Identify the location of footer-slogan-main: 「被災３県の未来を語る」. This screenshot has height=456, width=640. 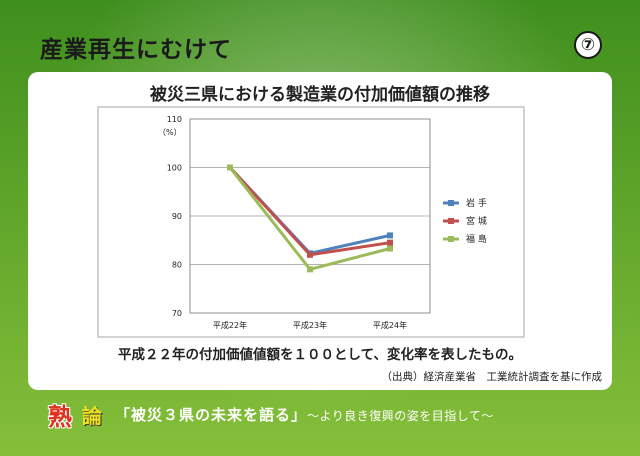
(211, 415).